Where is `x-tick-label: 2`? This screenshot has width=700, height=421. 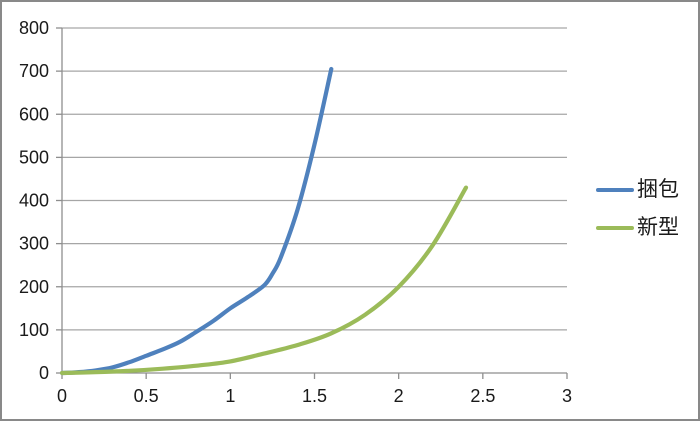
x-tick-label: 2 is located at coordinates (399, 396).